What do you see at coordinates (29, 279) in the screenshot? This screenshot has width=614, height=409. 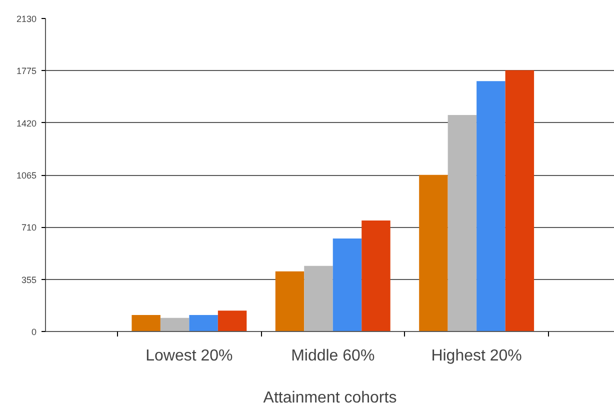 I see `y-tick-label: 355` at bounding box center [29, 279].